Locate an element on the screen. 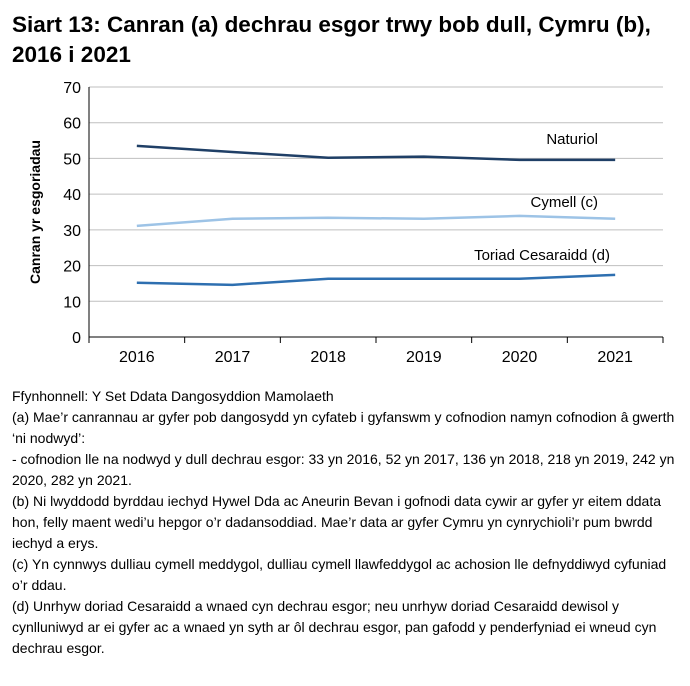 This screenshot has height=686, width=690. y-tick-label: 30 is located at coordinates (72, 231).